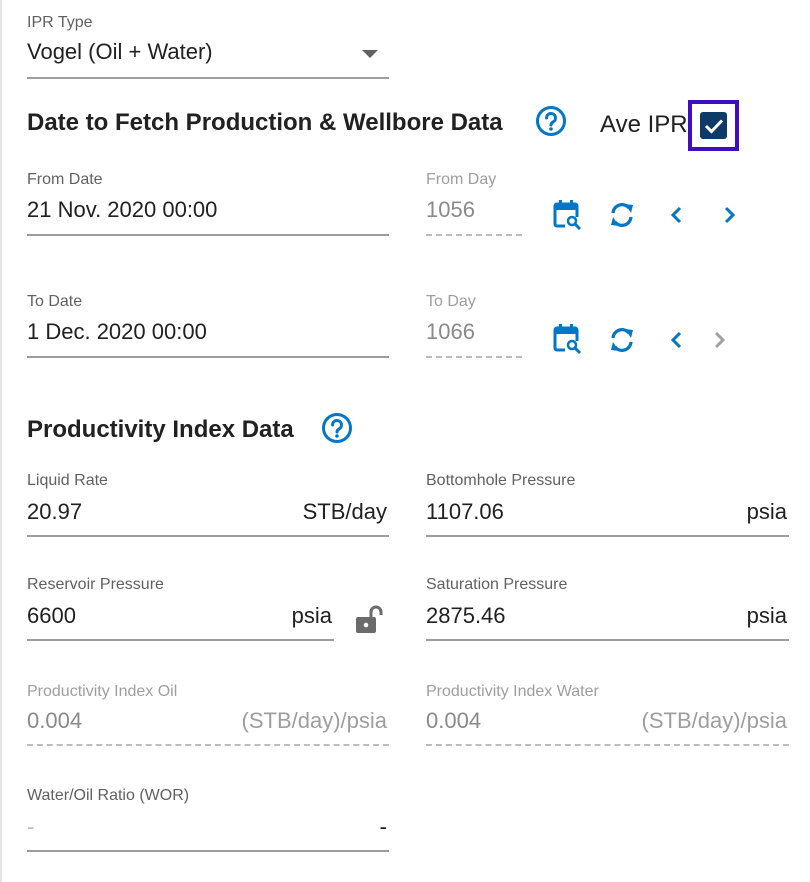  I want to click on liquid-rate-underline, so click(208, 536).